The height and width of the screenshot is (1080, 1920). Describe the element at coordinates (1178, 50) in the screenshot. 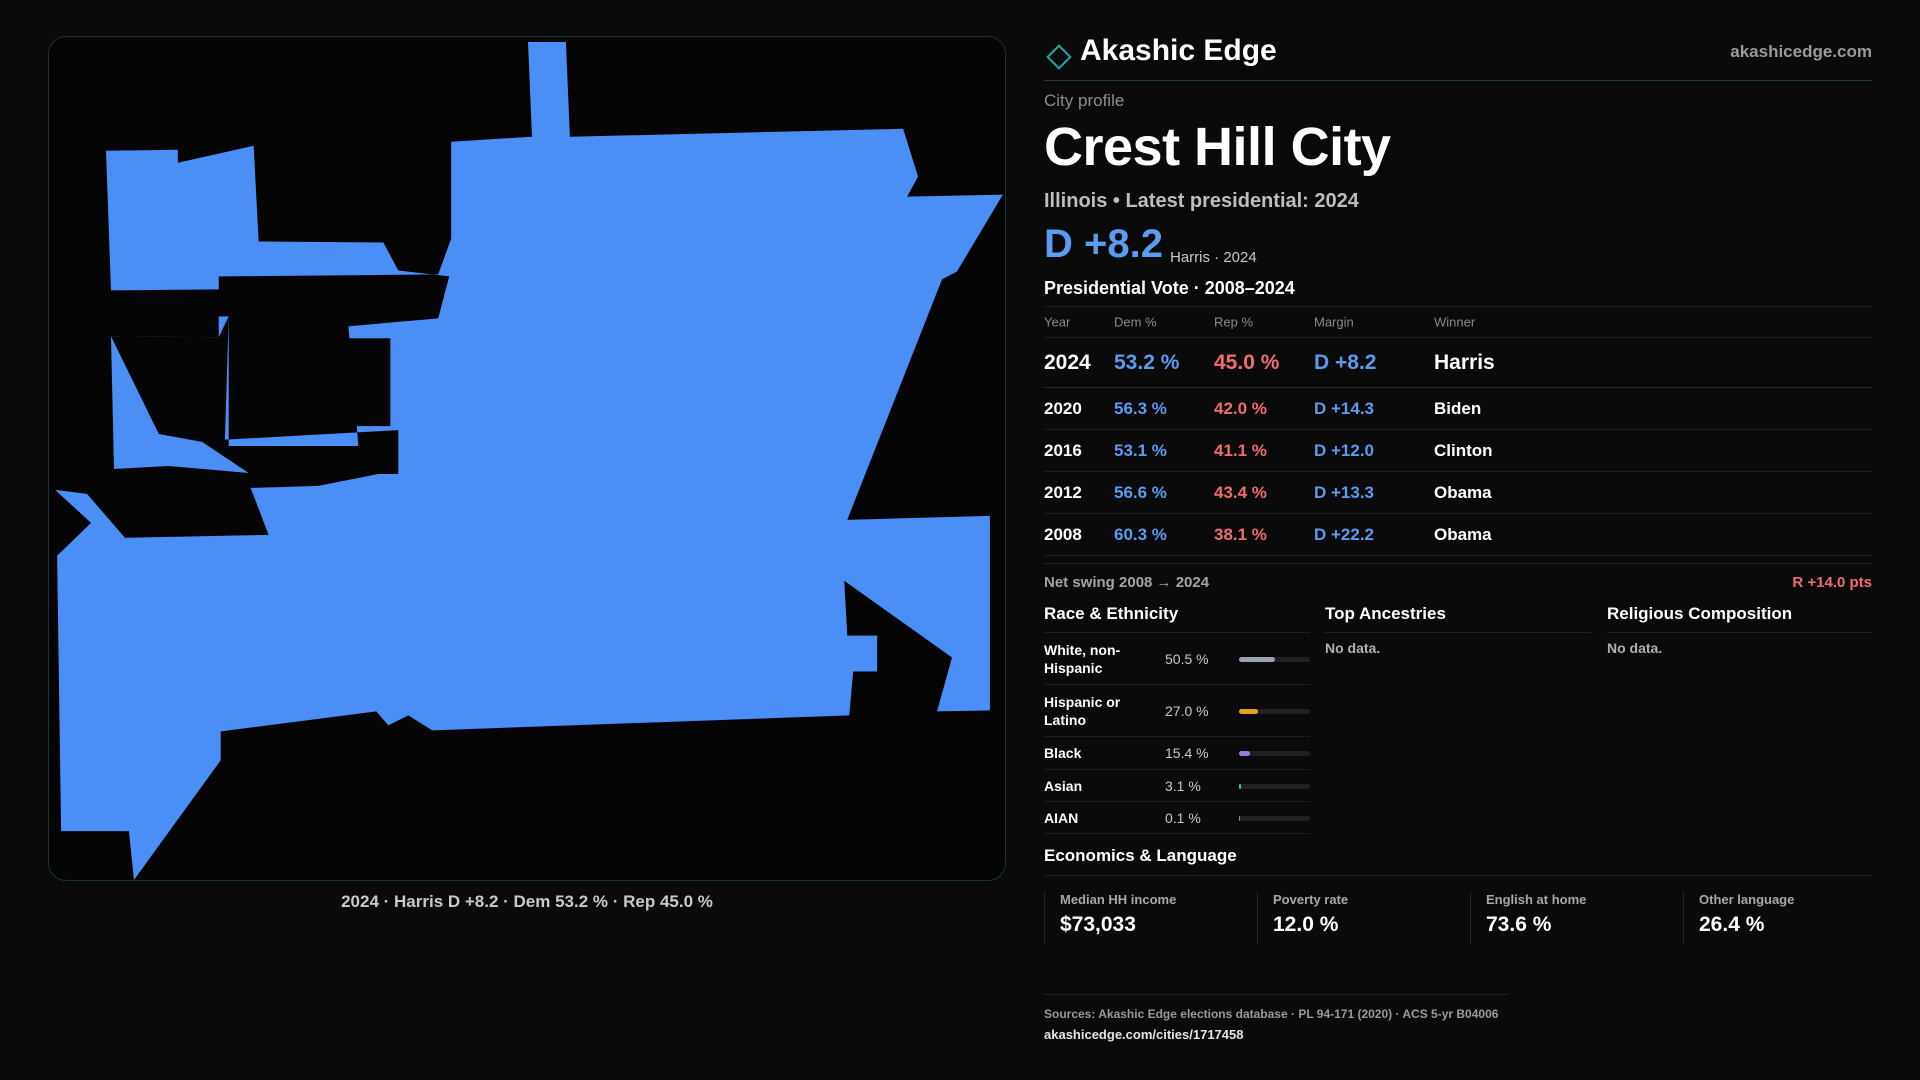

I see `brand-name: Akashic Edge` at that location.